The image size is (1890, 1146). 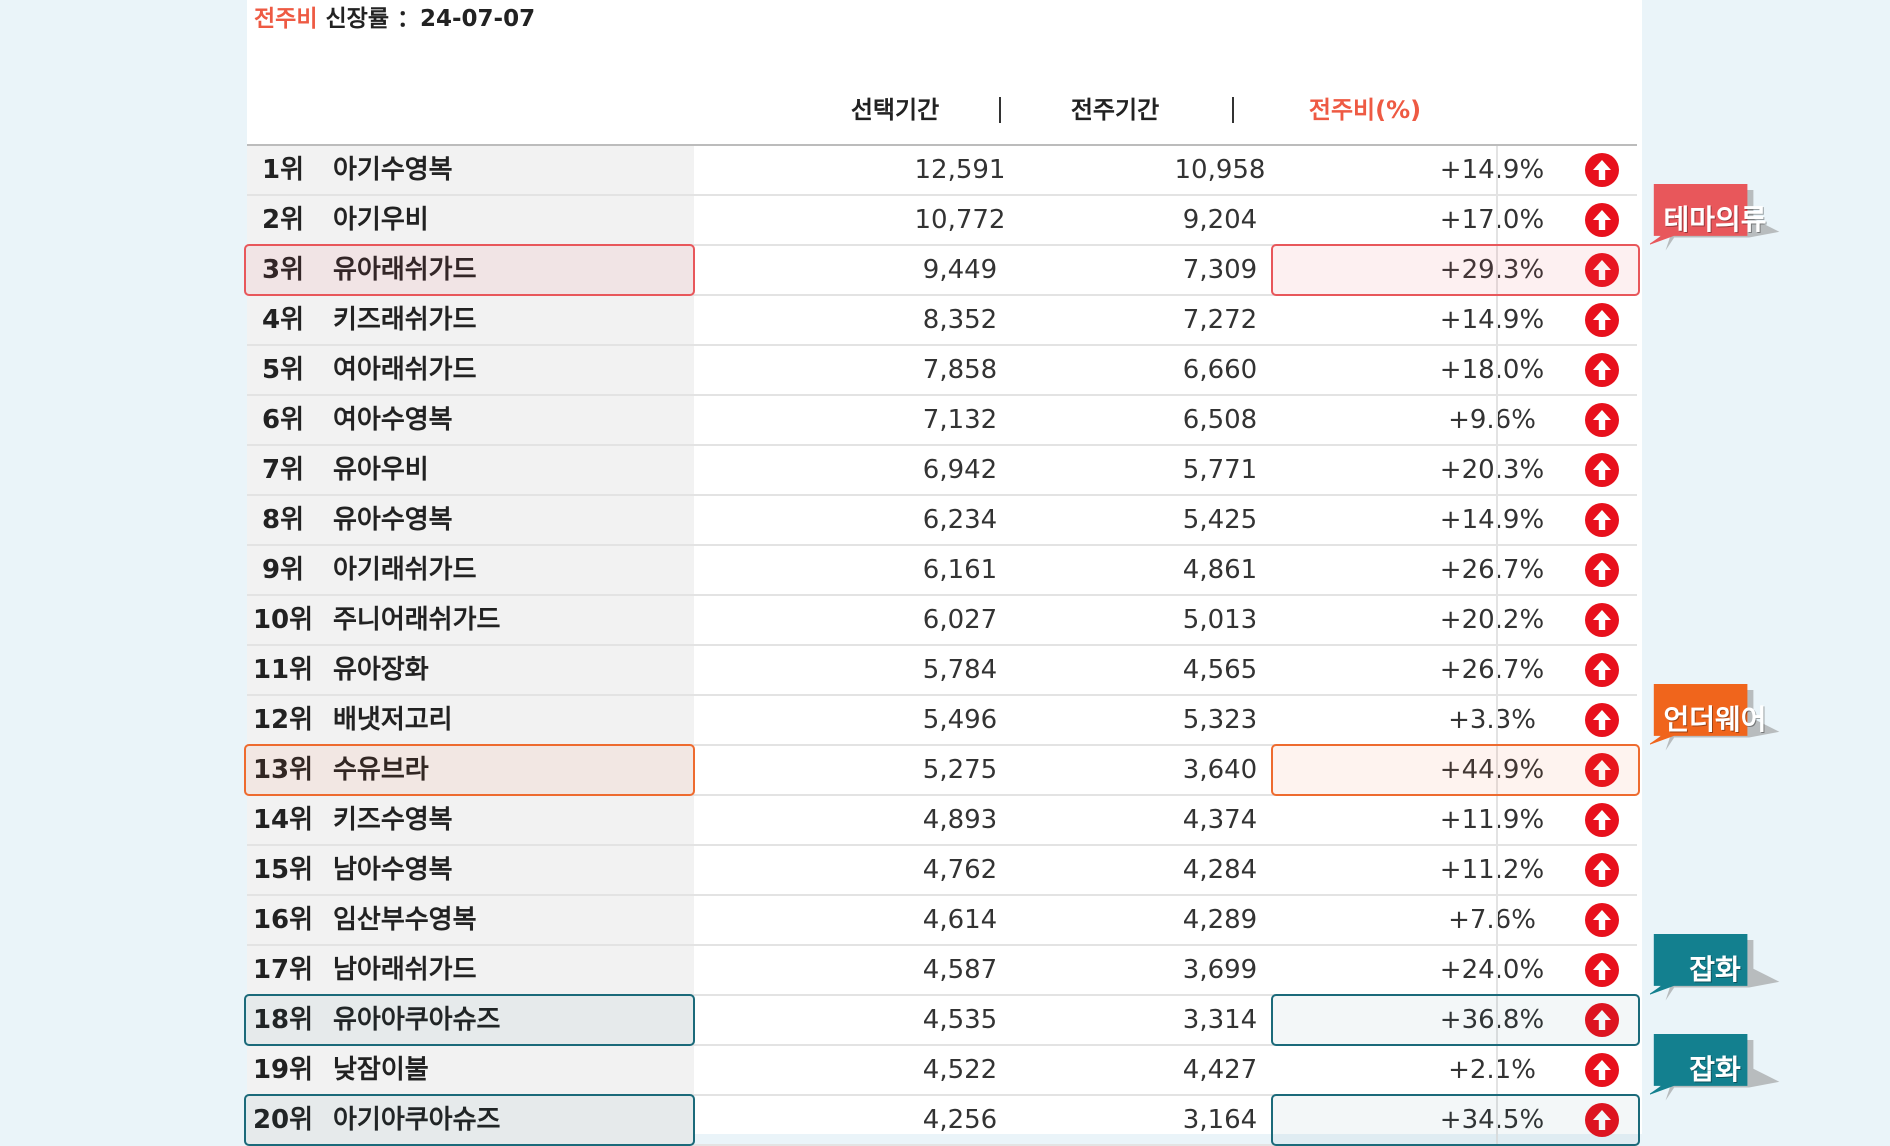 What do you see at coordinates (1220, 720) in the screenshot?
I see `previous-week-value: 5,323` at bounding box center [1220, 720].